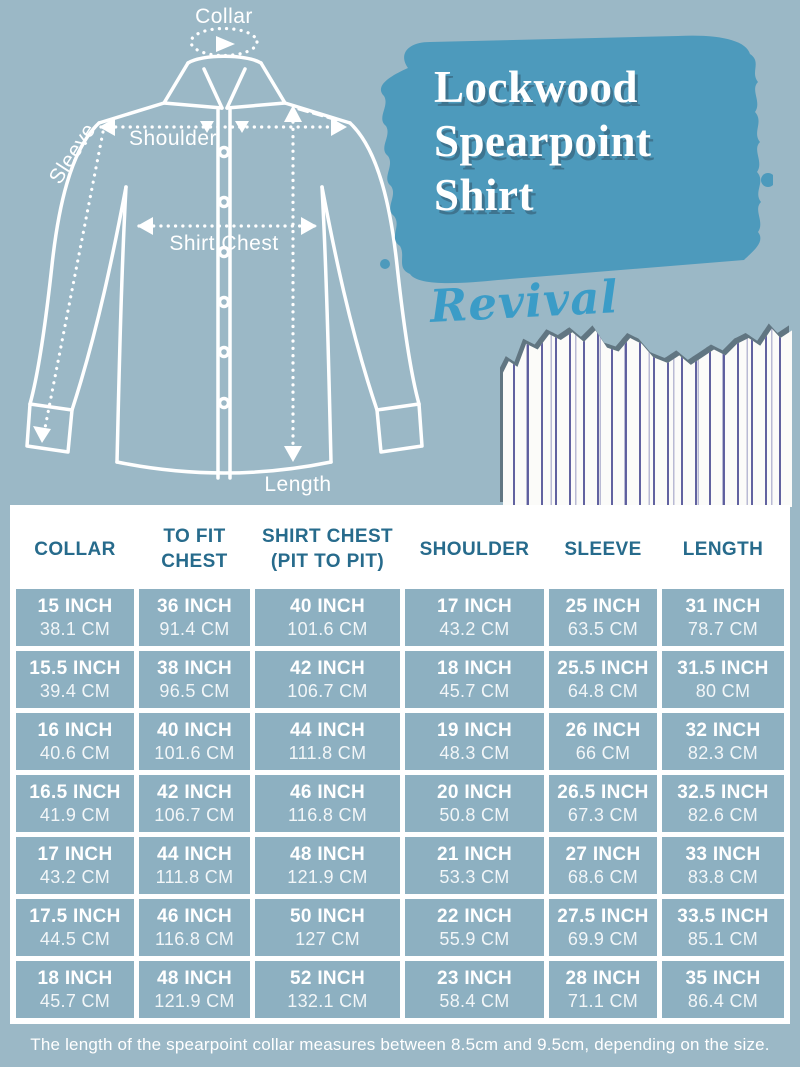 The height and width of the screenshot is (1067, 800). What do you see at coordinates (647, 417) in the screenshot?
I see `fabric-swatch-image` at bounding box center [647, 417].